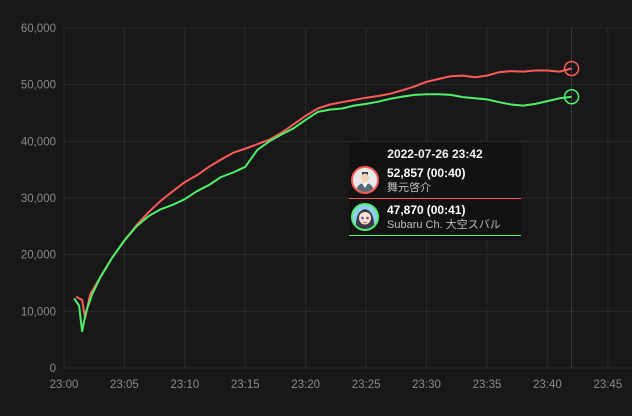  I want to click on y-tick-label: 30,000, so click(38, 199).